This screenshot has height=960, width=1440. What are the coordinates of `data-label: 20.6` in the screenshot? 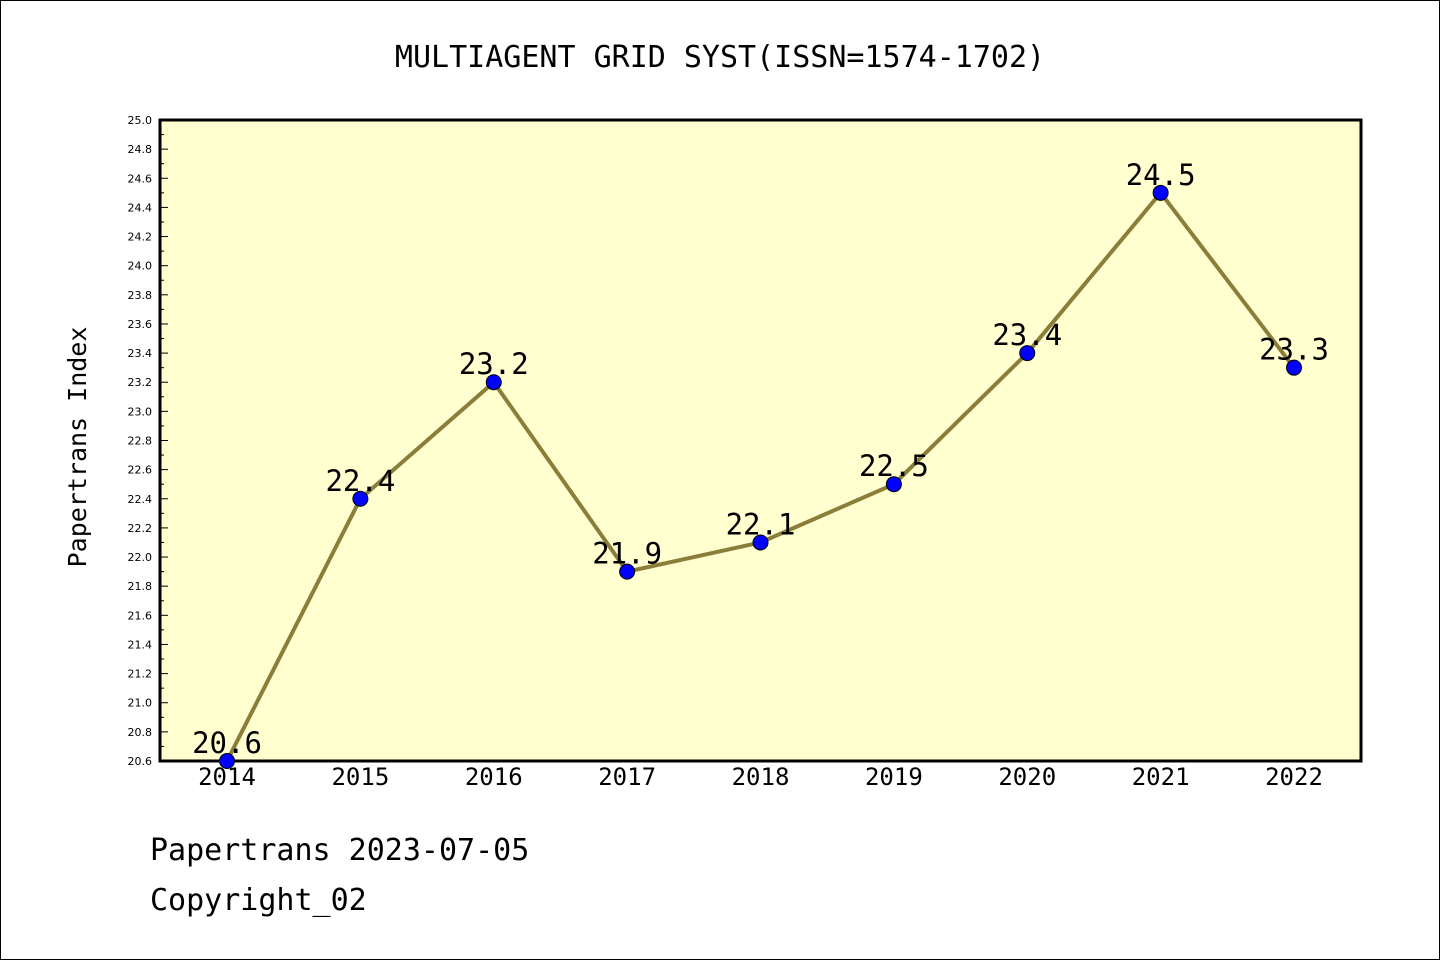 It's located at (227, 743).